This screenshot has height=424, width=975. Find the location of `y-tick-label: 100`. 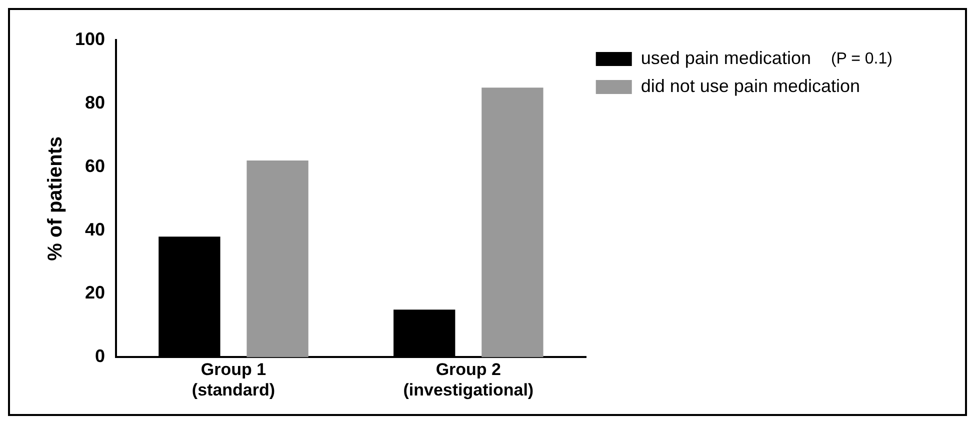

y-tick-label: 100 is located at coordinates (90, 38).